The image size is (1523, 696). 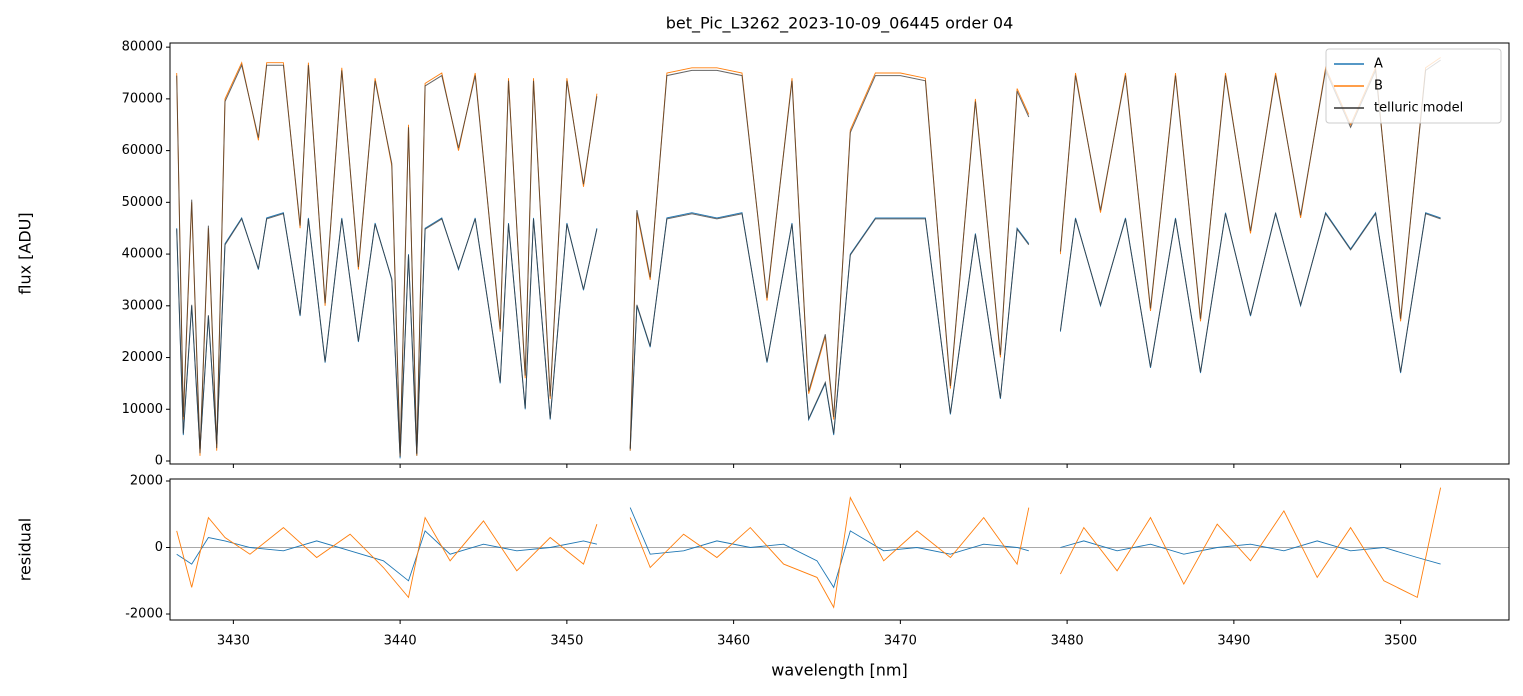 I want to click on x-tick-label: 3450, so click(x=566, y=641).